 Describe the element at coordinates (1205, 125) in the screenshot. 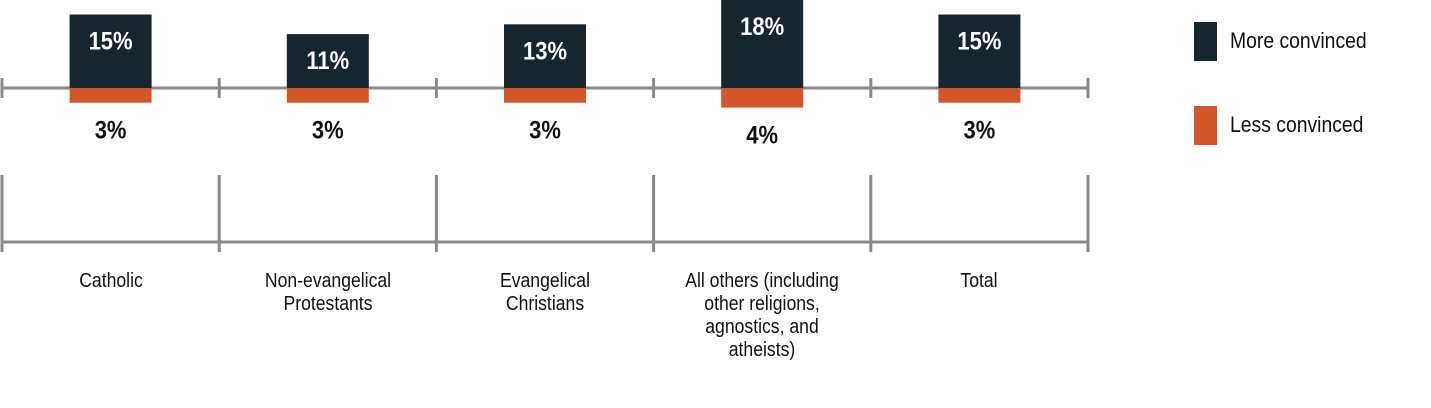

I see `legend-swatch-less` at that location.